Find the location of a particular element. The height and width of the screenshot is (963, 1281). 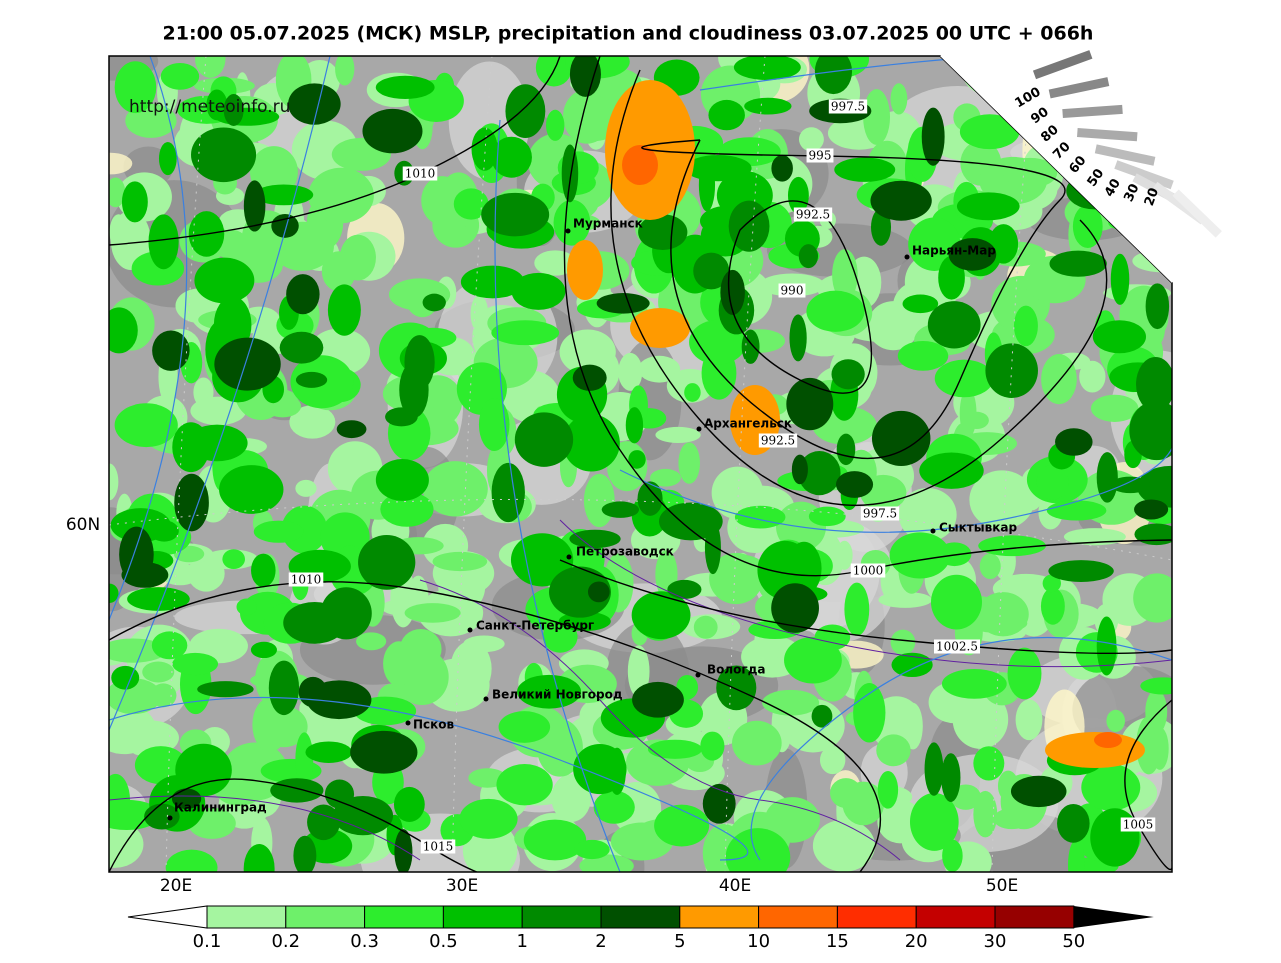

legend-tick-label: 5 is located at coordinates (679, 941).